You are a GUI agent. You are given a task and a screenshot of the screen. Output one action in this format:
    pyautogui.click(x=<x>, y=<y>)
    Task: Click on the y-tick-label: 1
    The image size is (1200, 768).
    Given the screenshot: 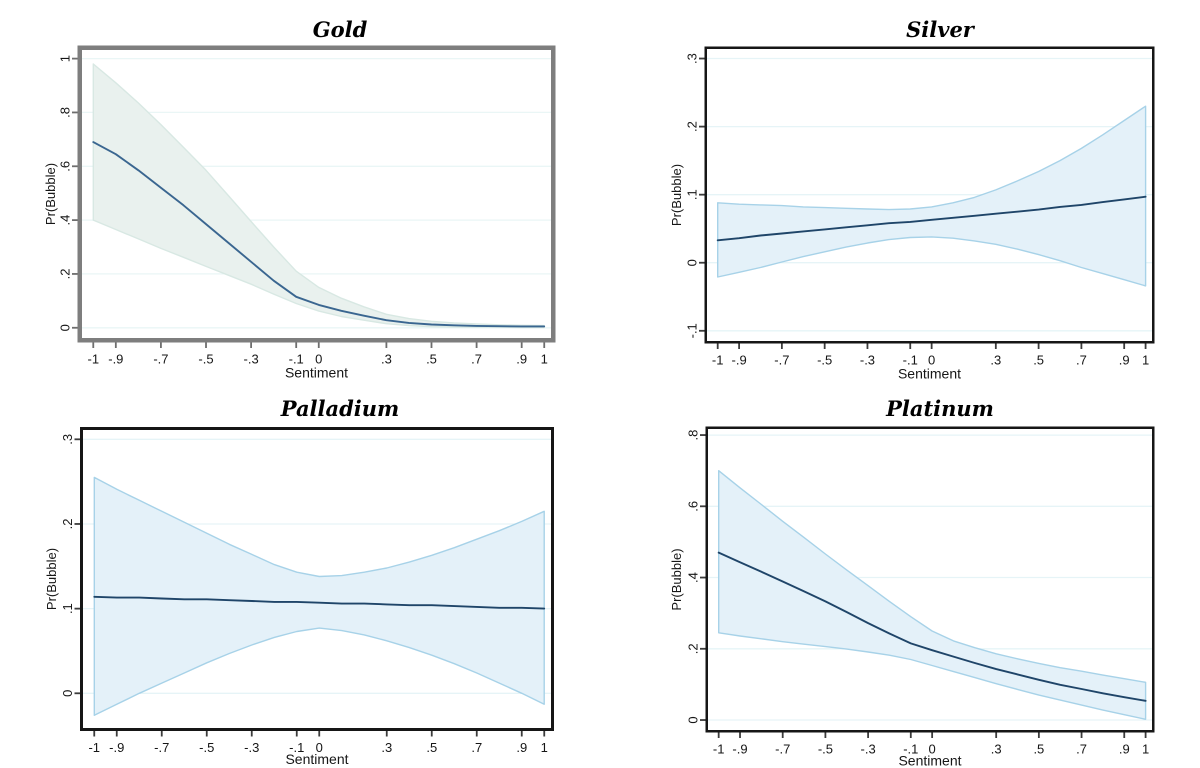 What is the action you would take?
    pyautogui.click(x=65, y=58)
    